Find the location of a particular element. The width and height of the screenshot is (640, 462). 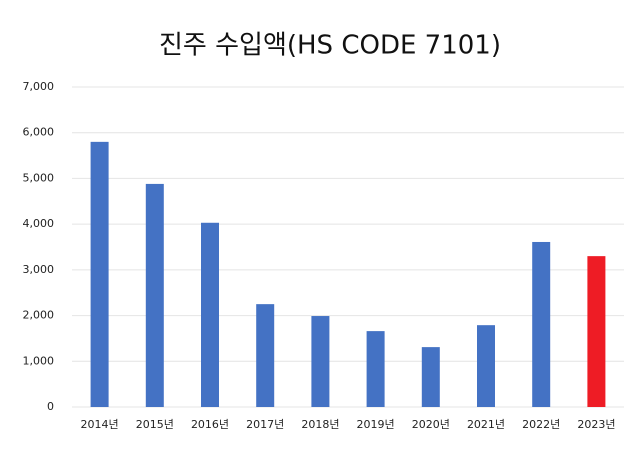

y-tick-label: 4,000 is located at coordinates (39, 223).